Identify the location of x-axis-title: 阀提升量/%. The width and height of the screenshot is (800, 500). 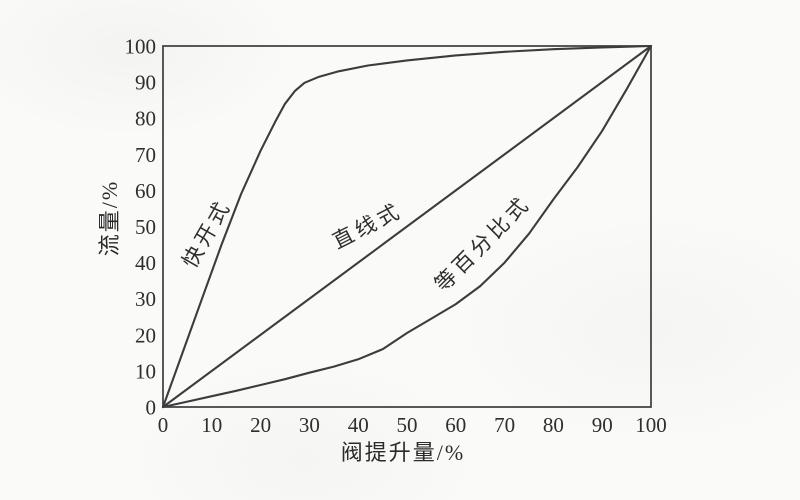
(403, 452).